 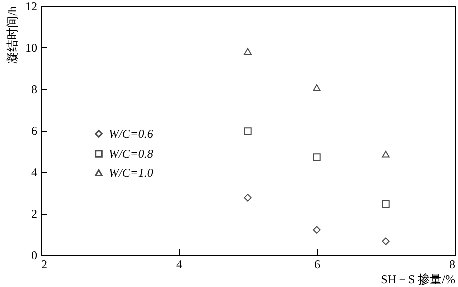 I want to click on y-tick-label: 12, so click(x=32, y=7).